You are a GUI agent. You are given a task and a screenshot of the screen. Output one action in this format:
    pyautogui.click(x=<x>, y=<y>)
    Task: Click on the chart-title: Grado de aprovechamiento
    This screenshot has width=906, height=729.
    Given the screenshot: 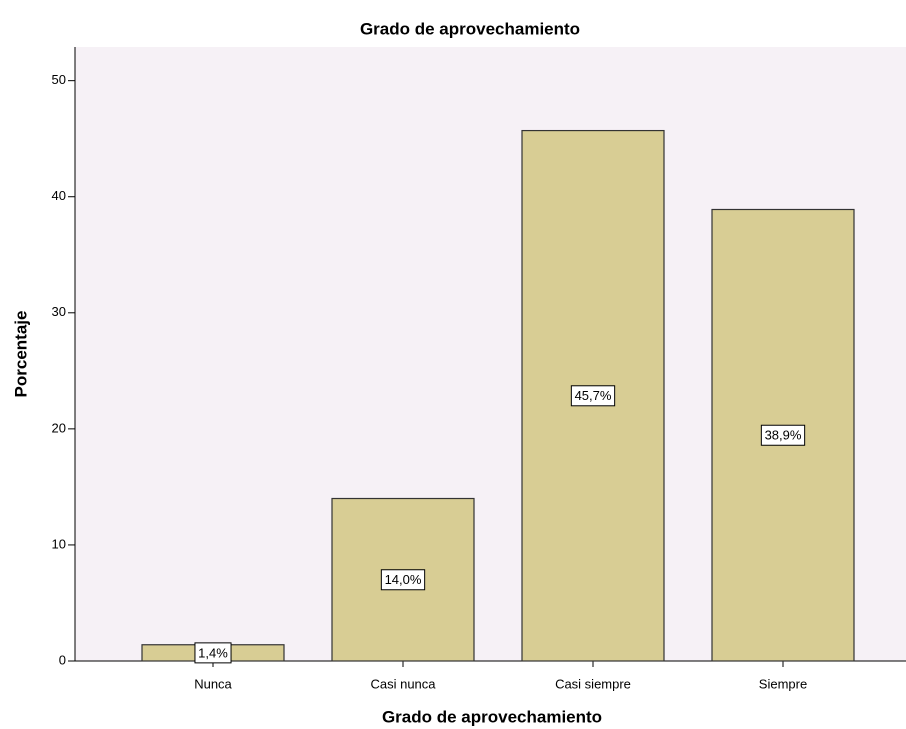 What is the action you would take?
    pyautogui.click(x=470, y=28)
    